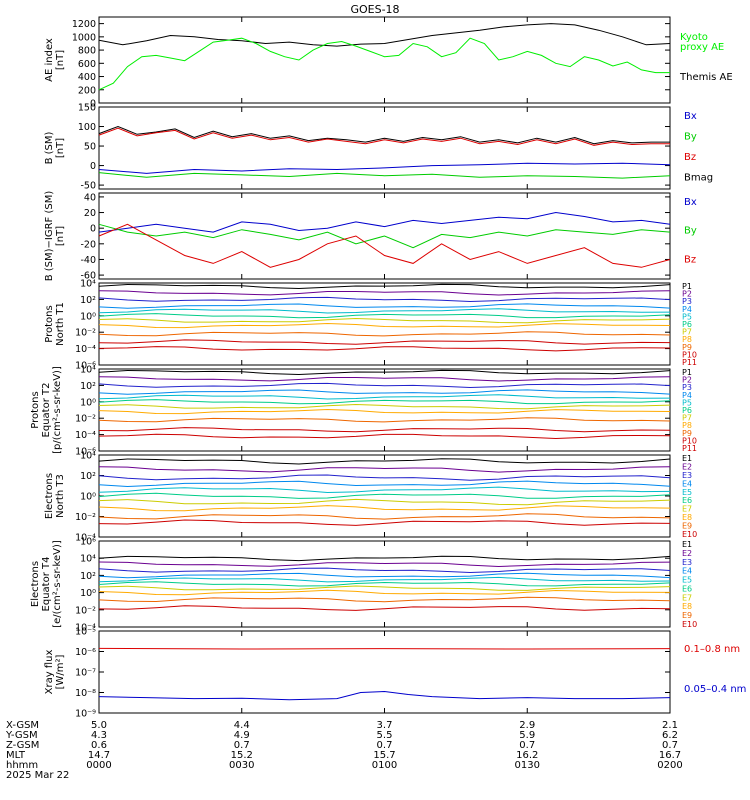 The image size is (750, 800). I want to click on legend-ee-7: E8, so click(687, 606).